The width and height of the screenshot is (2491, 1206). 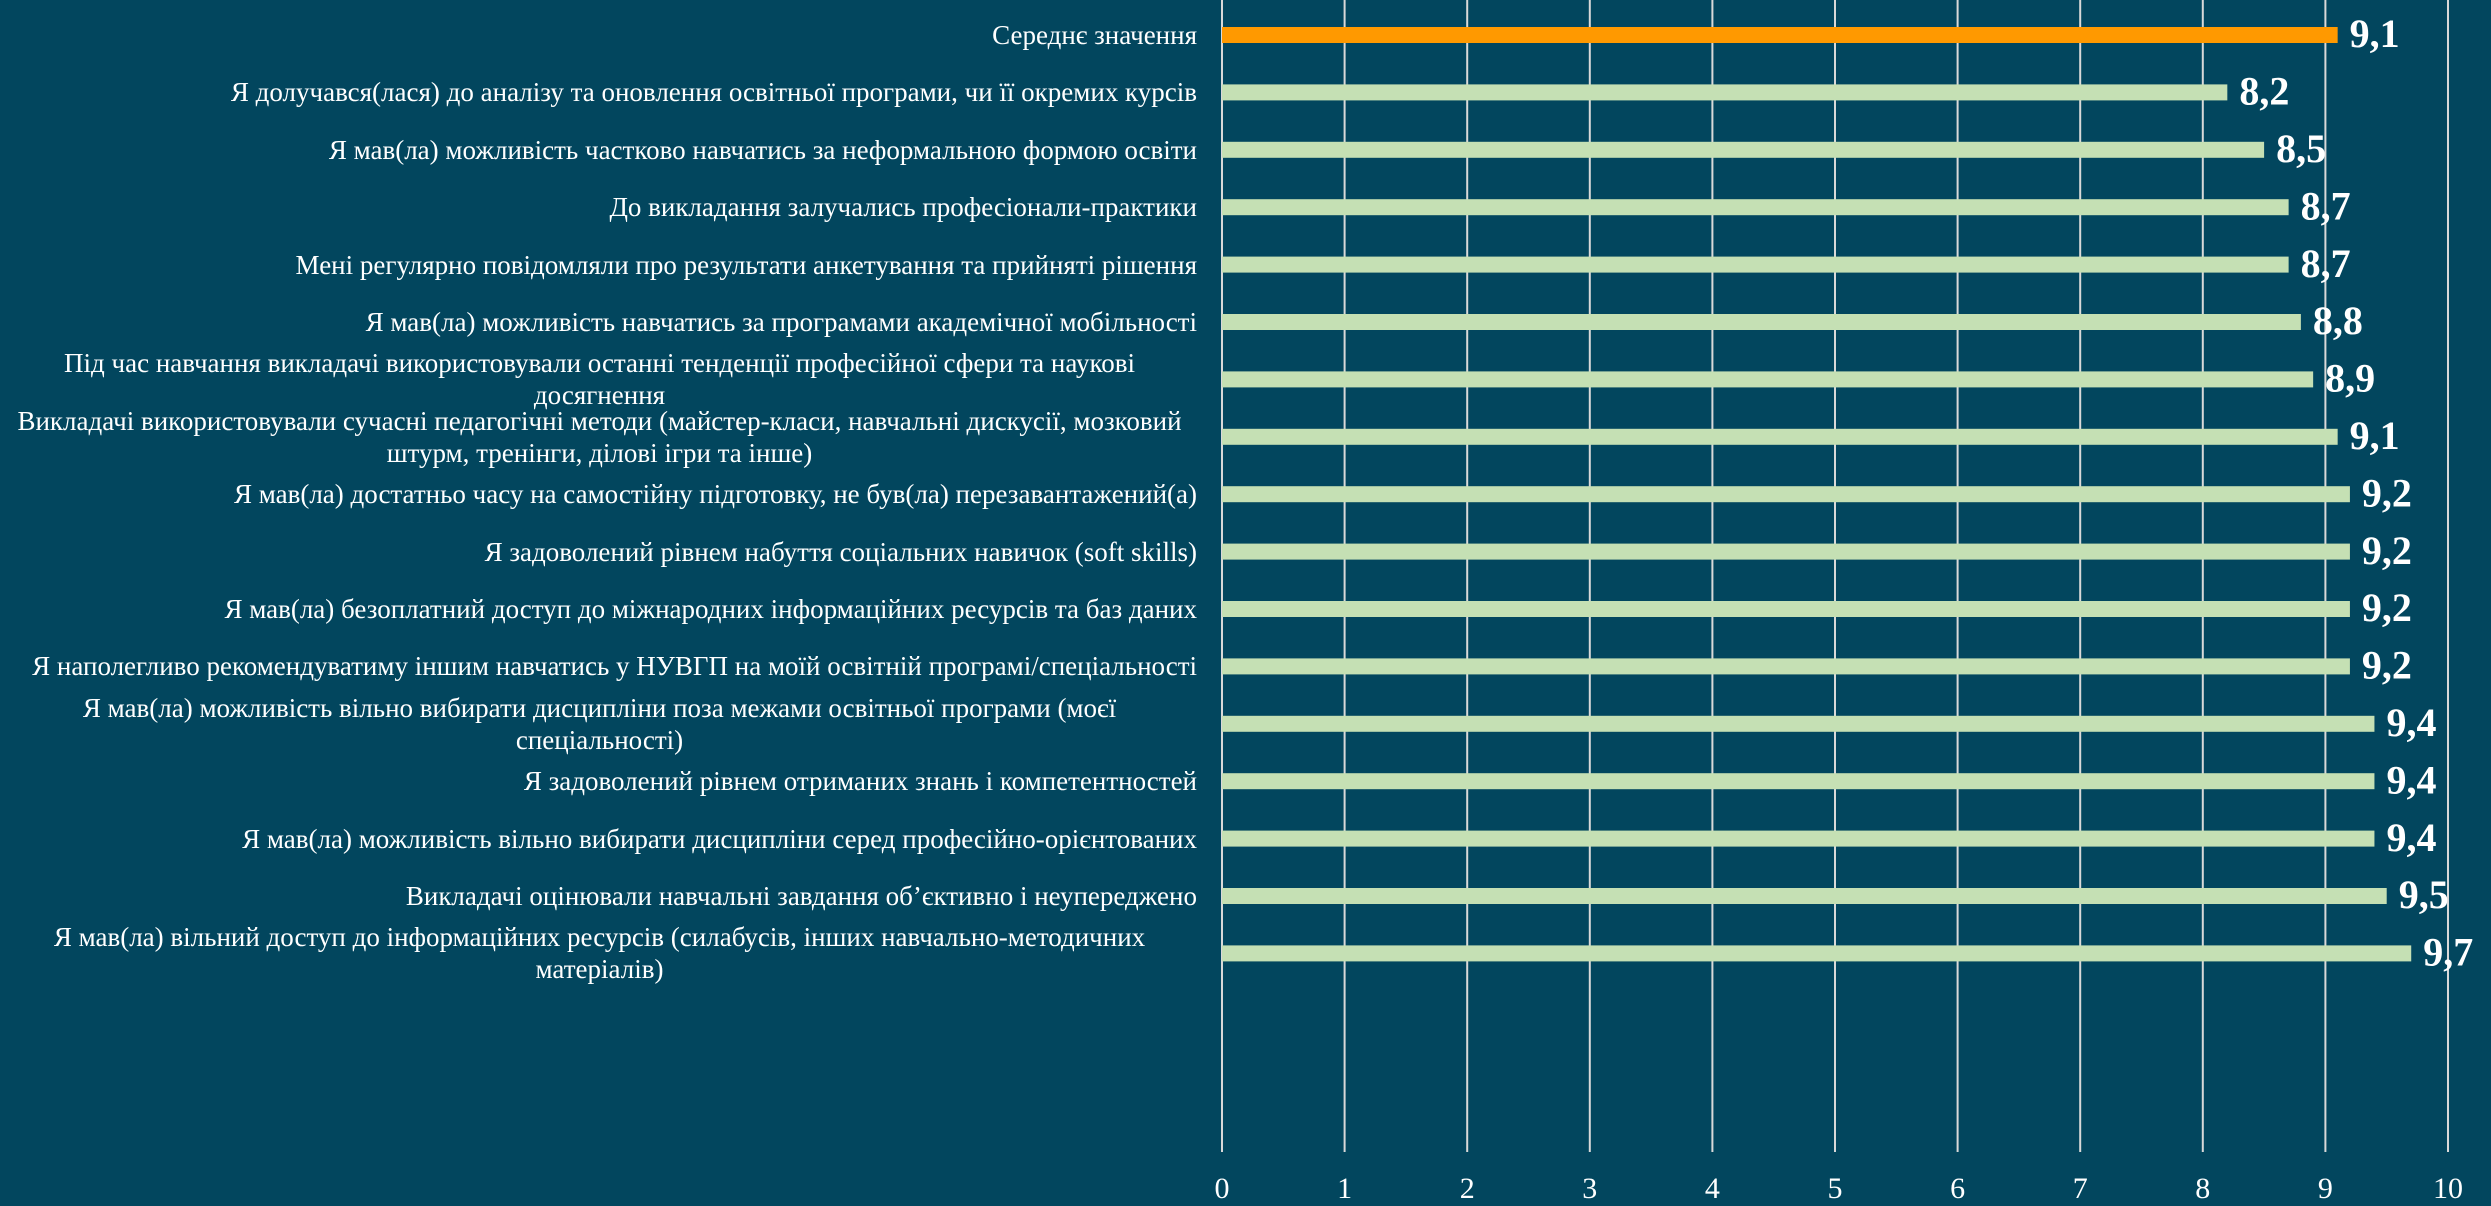 I want to click on x-tick-label: 6, so click(x=1957, y=1188).